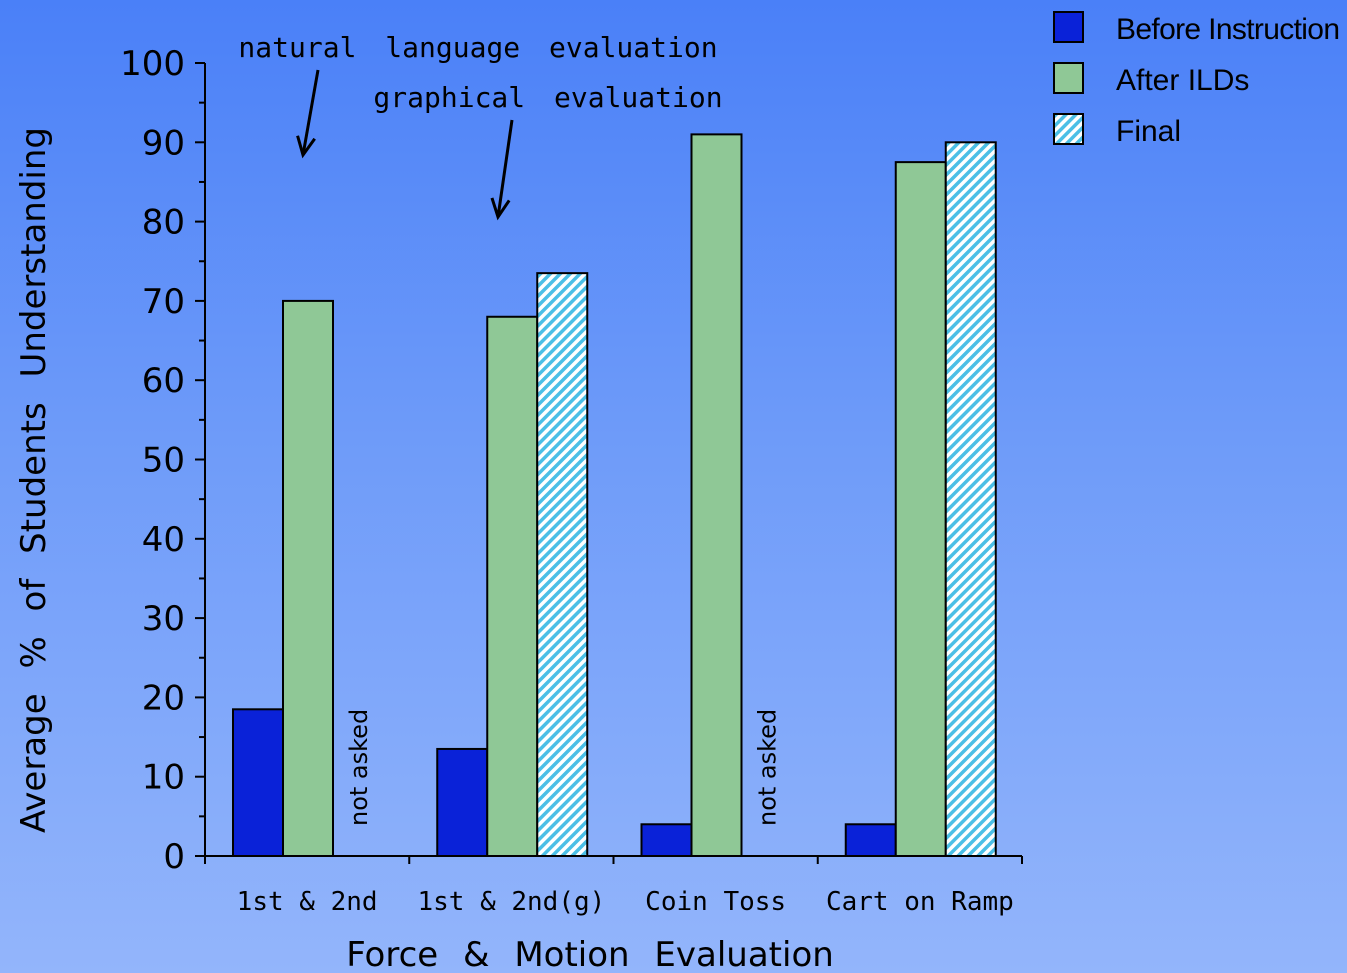 Image resolution: width=1347 pixels, height=973 pixels. I want to click on y-tick-label: 60, so click(163, 381).